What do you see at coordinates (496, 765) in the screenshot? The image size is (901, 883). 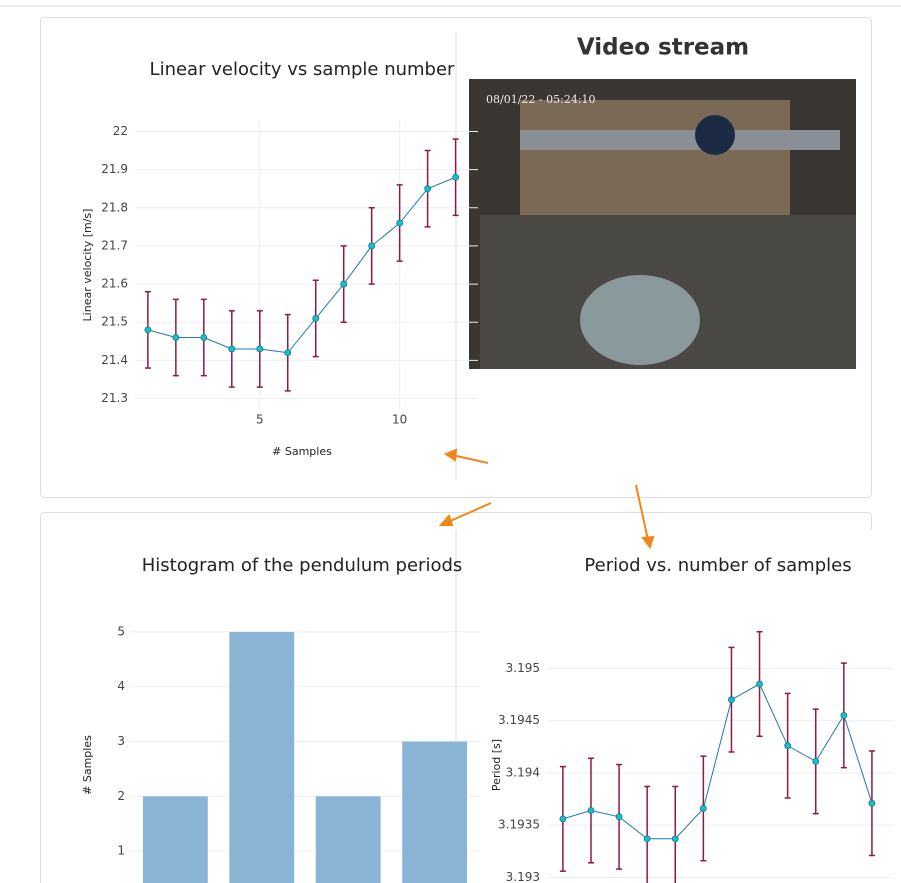 I see `y-axis-label: Period [s]` at bounding box center [496, 765].